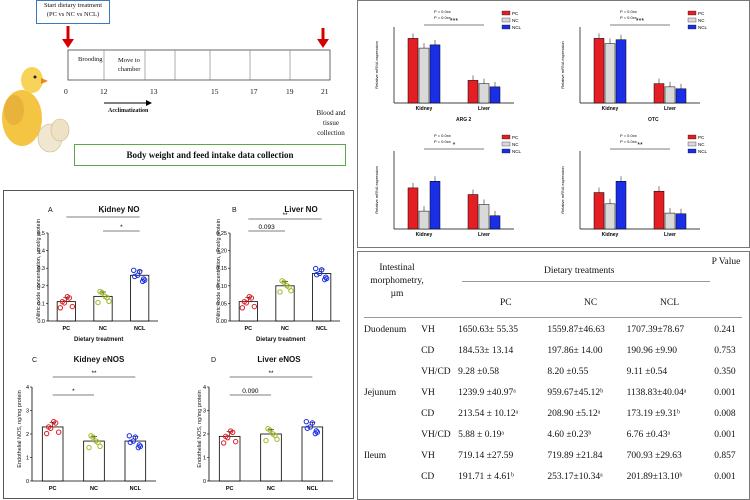 Image resolution: width=750 pixels, height=500 pixels. Describe the element at coordinates (574, 413) in the screenshot. I see `table-cell-nc: 208.90 ±5.12ᵃ` at that location.